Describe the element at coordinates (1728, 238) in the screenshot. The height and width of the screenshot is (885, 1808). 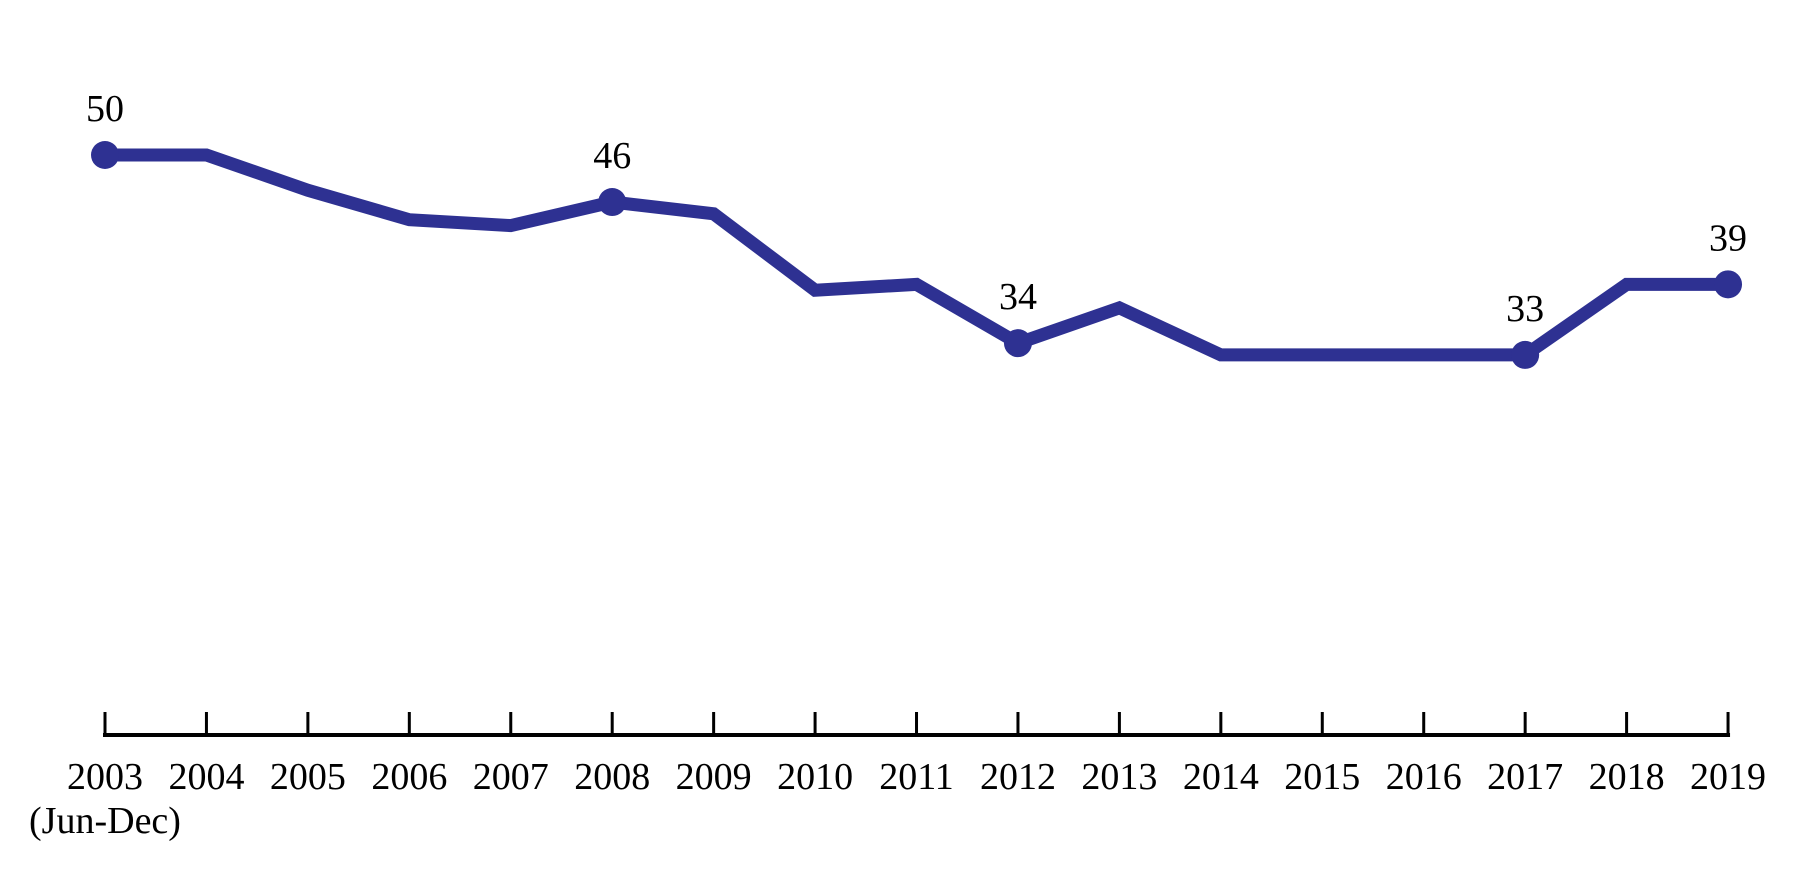
I see `data-label-2019: 39` at that location.